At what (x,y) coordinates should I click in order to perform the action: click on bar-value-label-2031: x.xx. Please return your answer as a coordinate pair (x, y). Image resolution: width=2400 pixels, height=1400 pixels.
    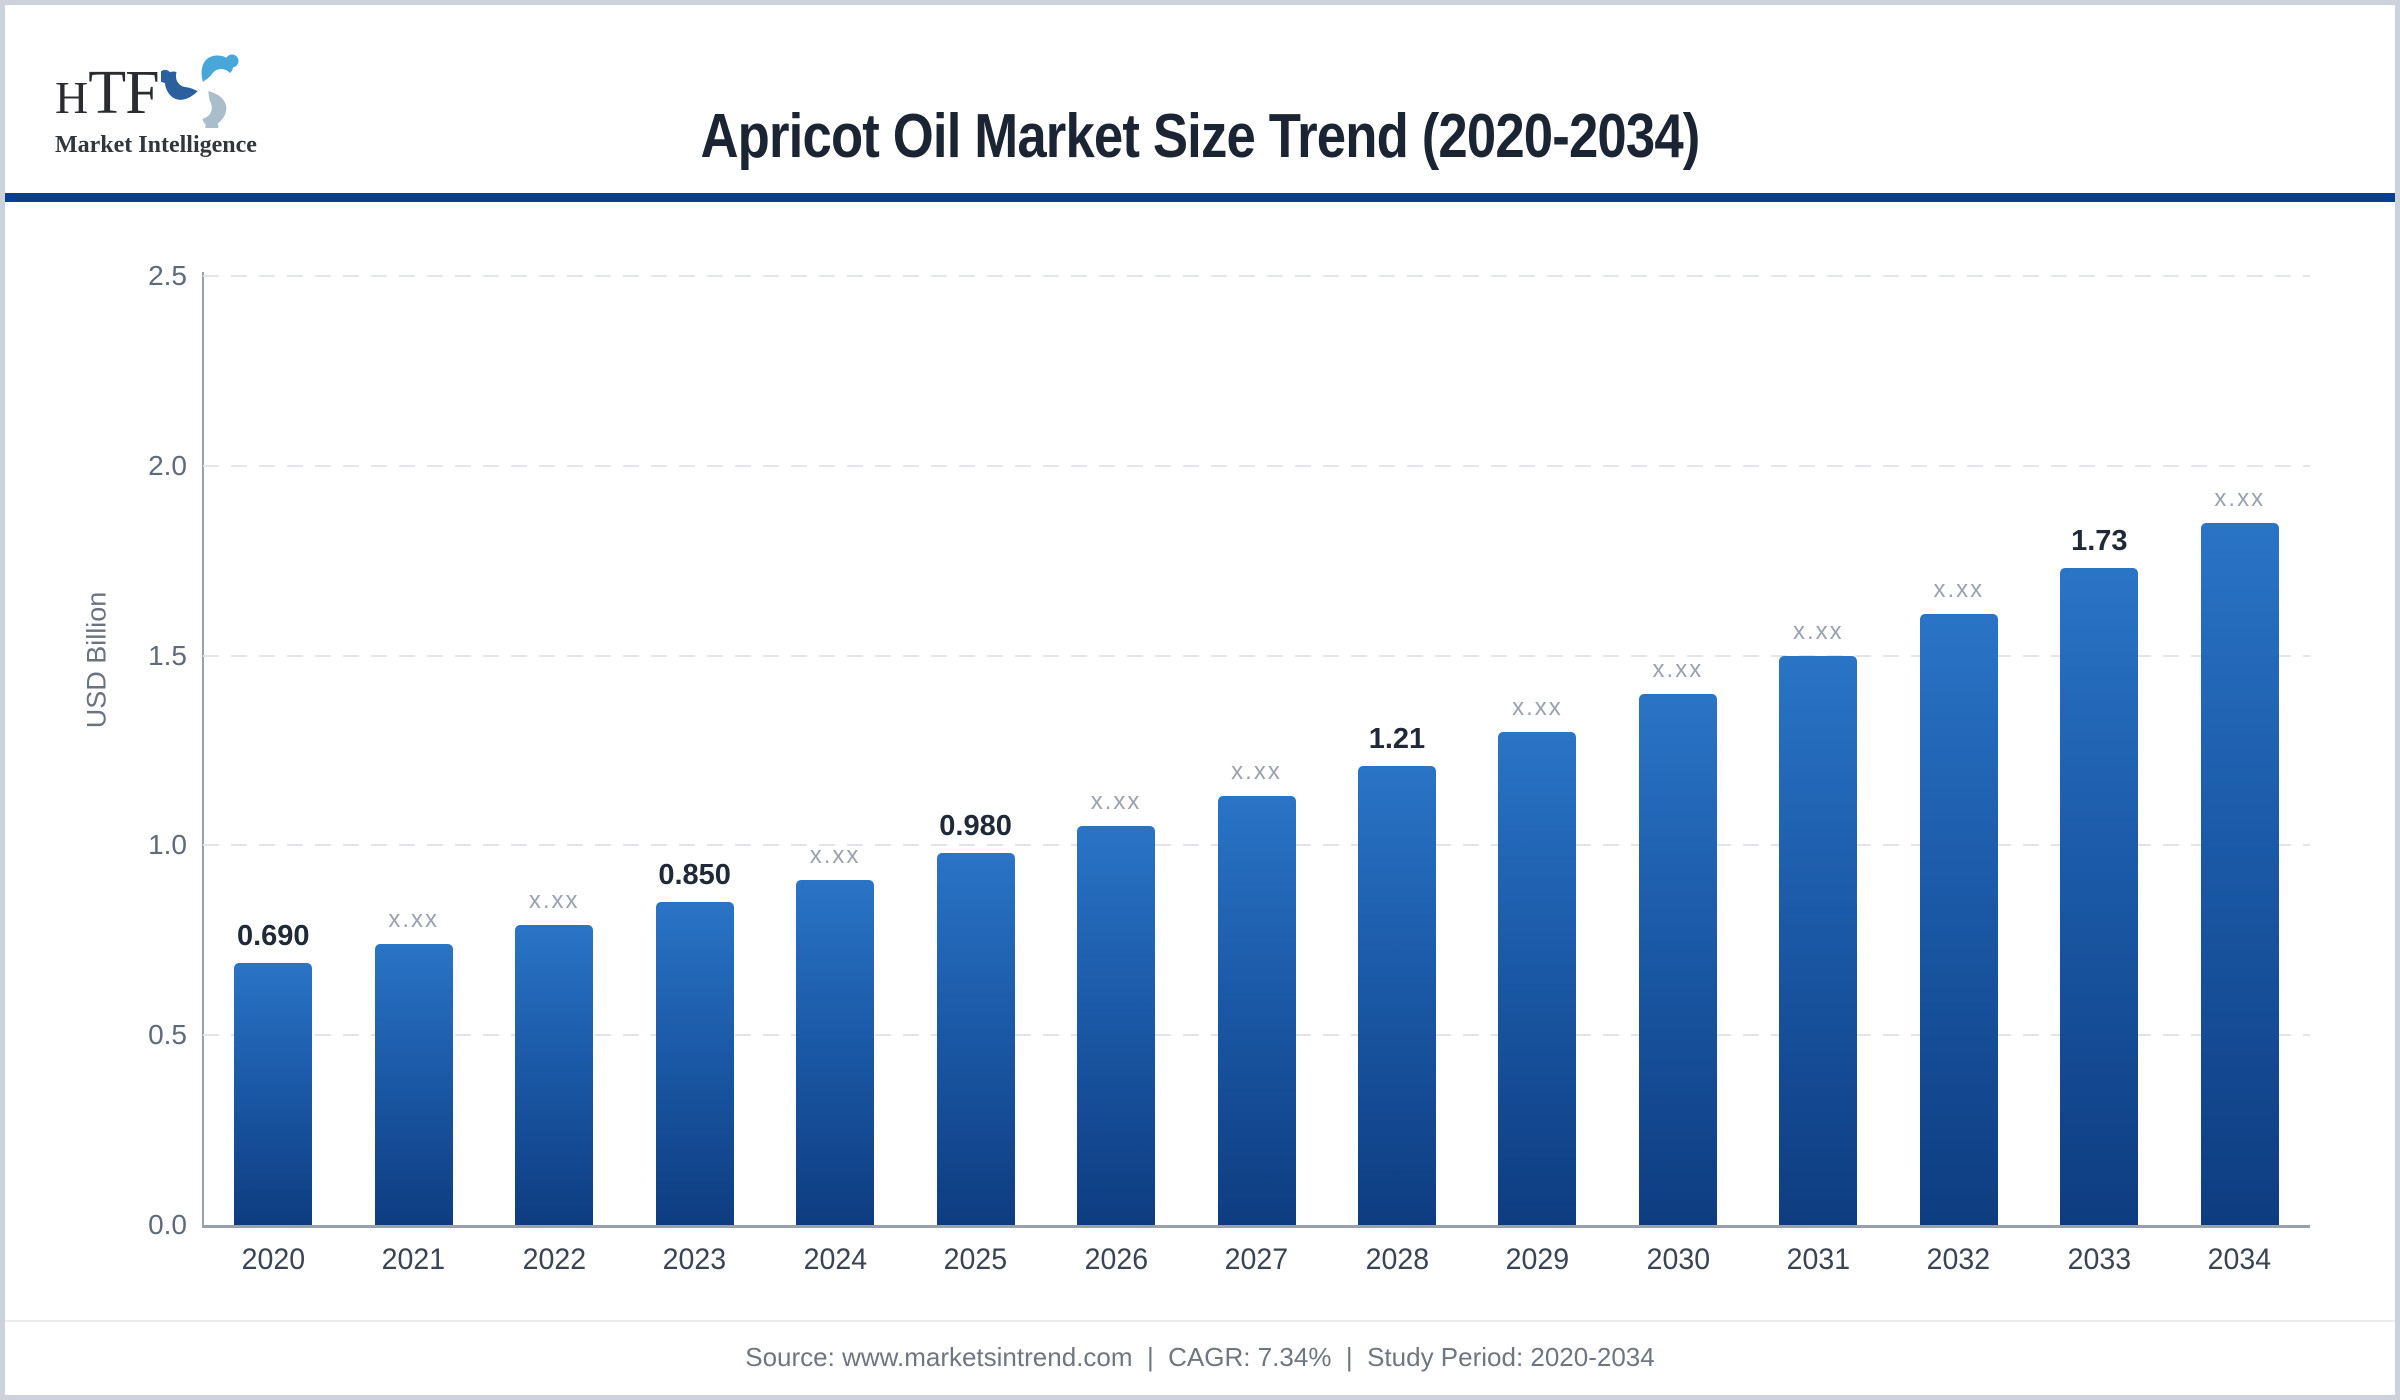
    Looking at the image, I should click on (1818, 631).